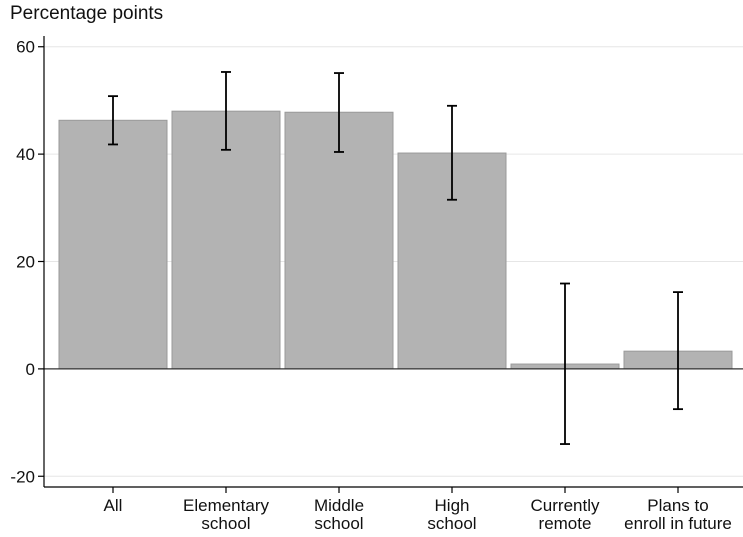  I want to click on x-tick-label: Plans to enroll in future, so click(678, 514).